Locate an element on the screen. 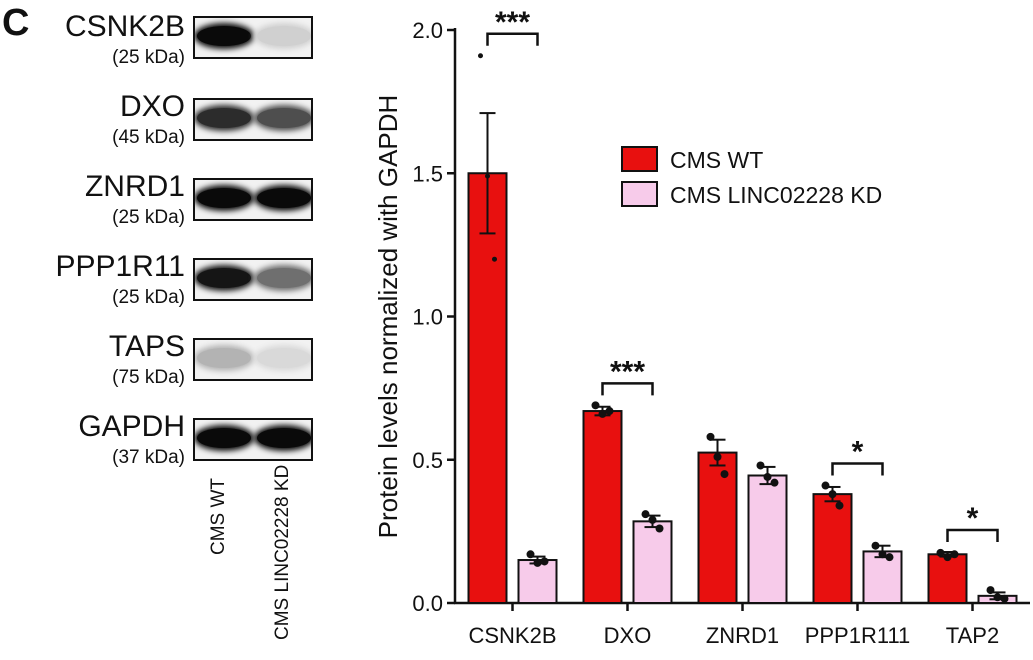 The image size is (1033, 660). protein-kda: (75 kDa) is located at coordinates (148, 377).